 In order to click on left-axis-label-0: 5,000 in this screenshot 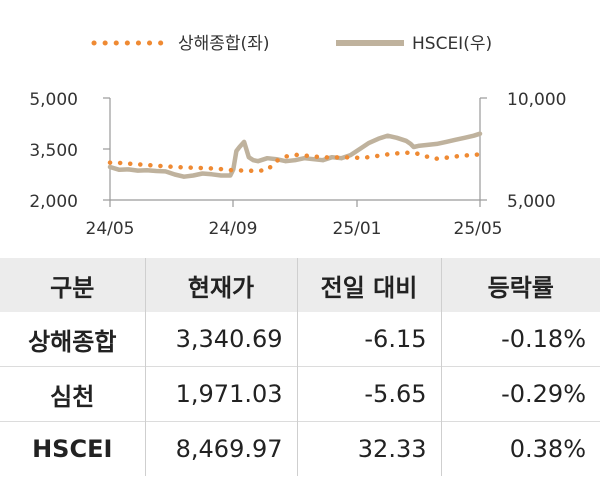, I will do `click(53, 100)`.